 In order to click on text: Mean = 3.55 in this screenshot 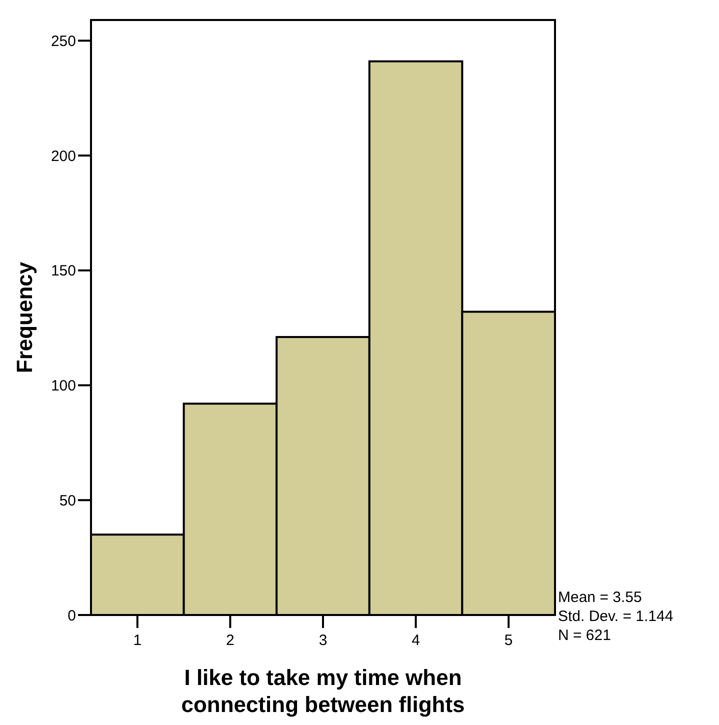, I will do `click(600, 597)`.